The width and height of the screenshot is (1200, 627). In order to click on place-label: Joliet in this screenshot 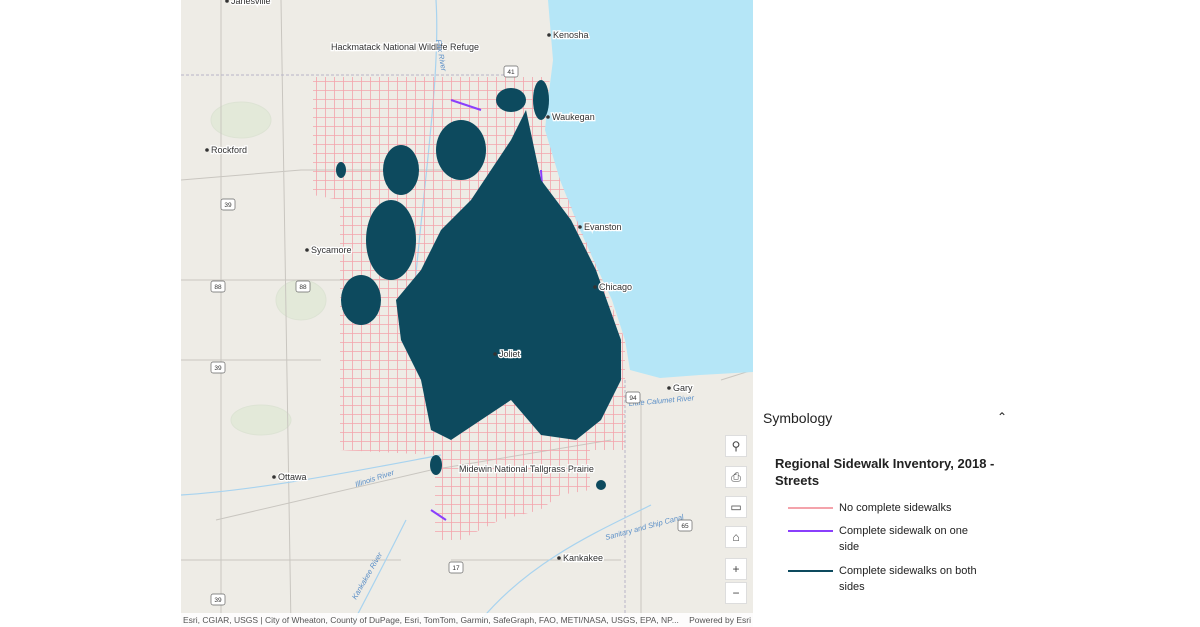, I will do `click(510, 354)`.